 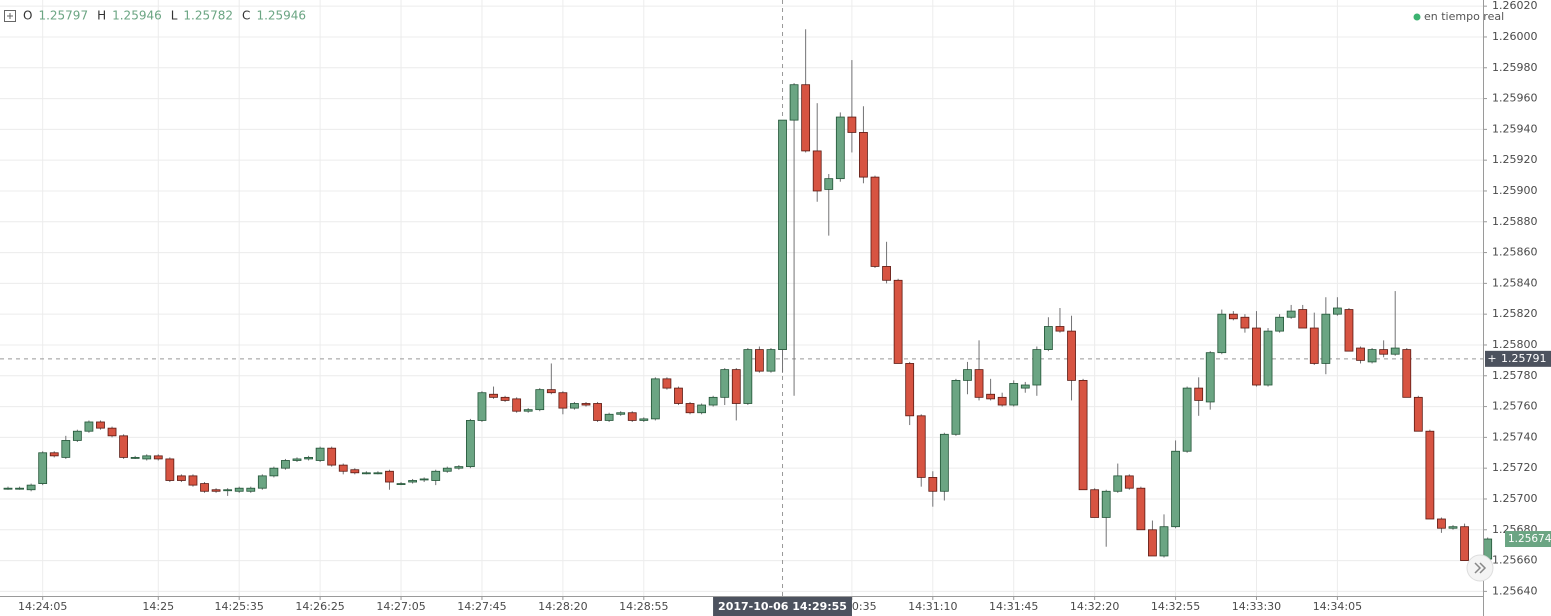 What do you see at coordinates (319, 606) in the screenshot?
I see `x-tick-label: 14:26:25` at bounding box center [319, 606].